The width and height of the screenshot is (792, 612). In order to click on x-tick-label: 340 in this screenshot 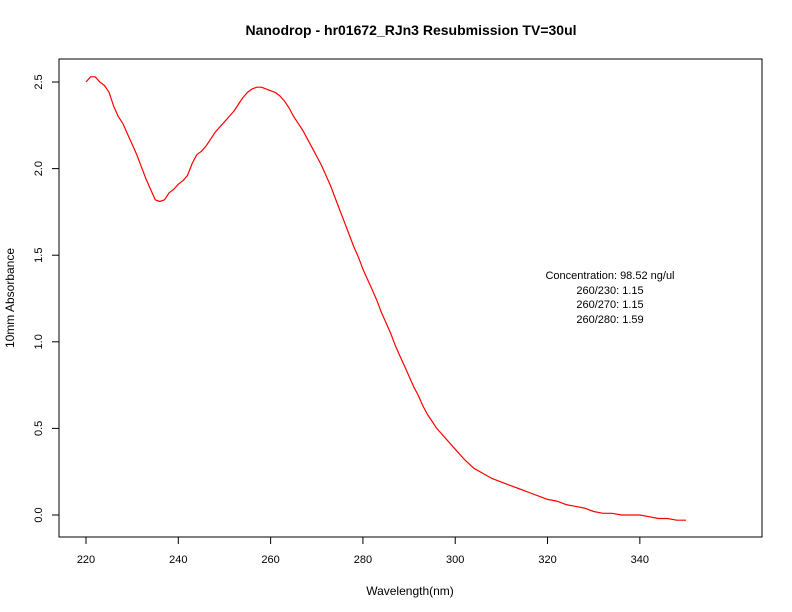, I will do `click(640, 560)`.